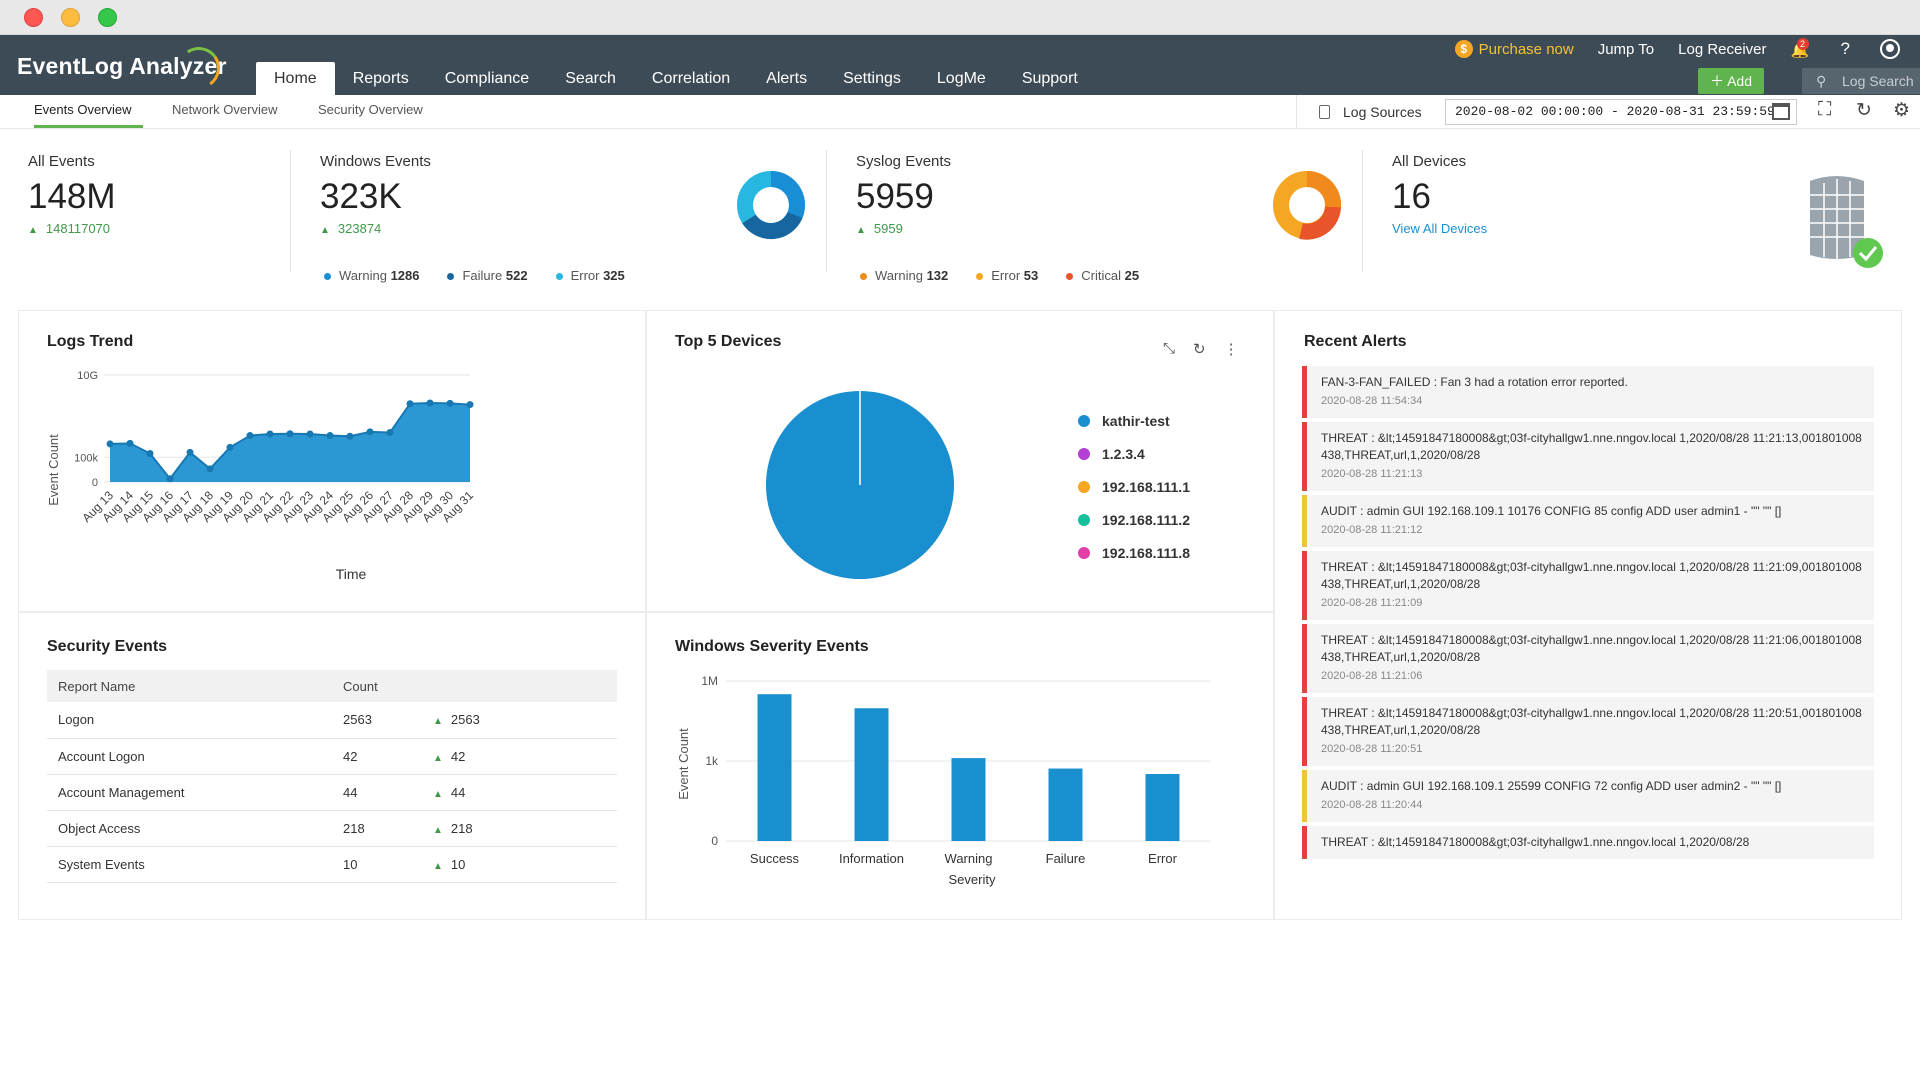 This screenshot has height=1080, width=1920. What do you see at coordinates (774, 767) in the screenshot?
I see `bar-success` at bounding box center [774, 767].